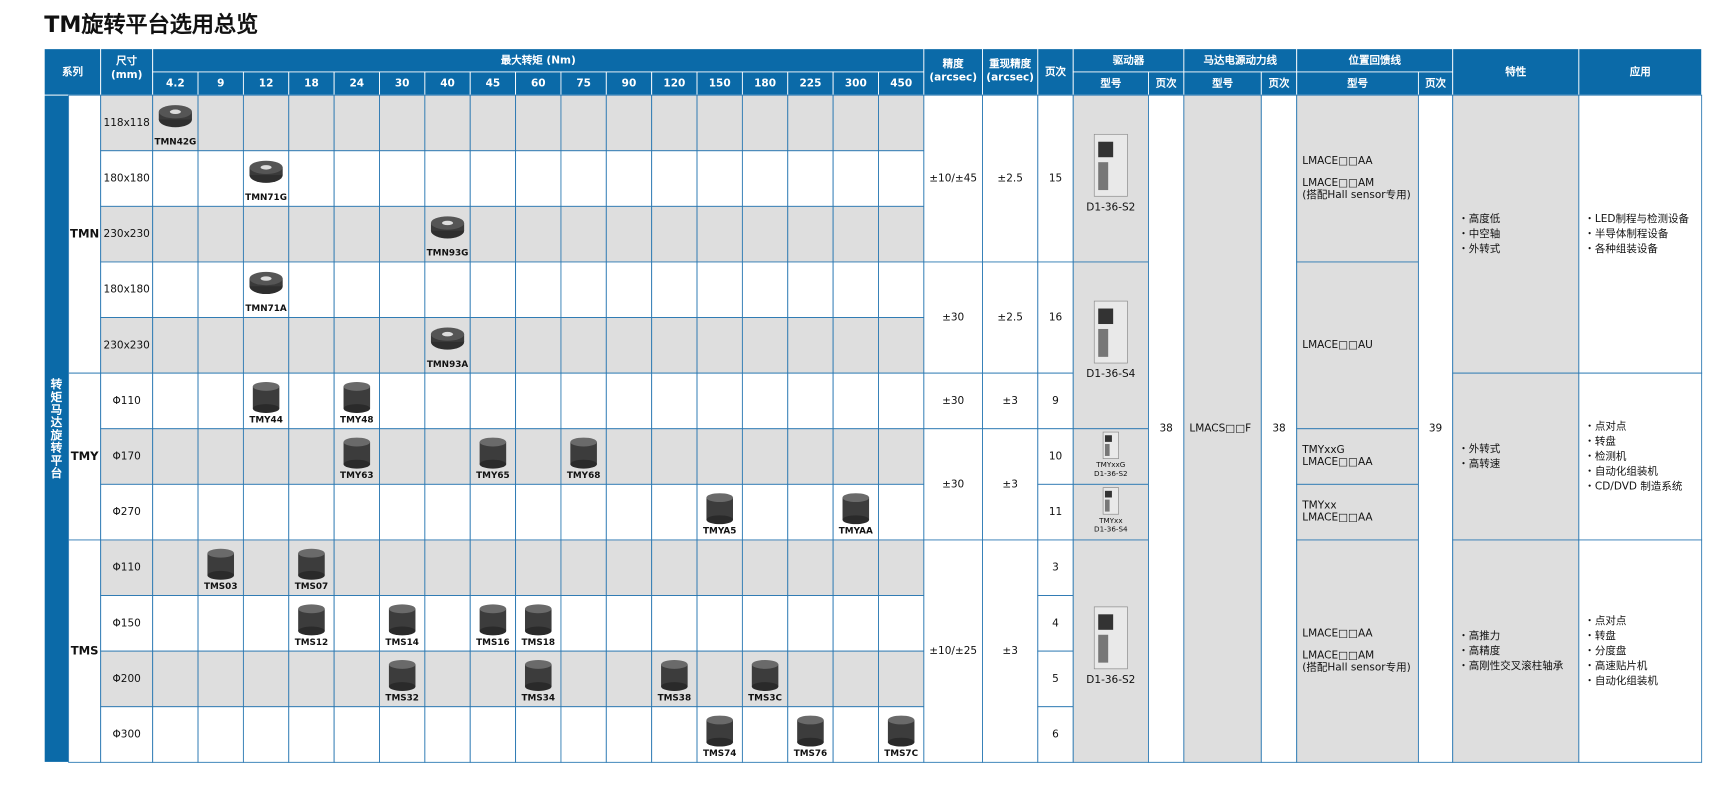 The height and width of the screenshot is (790, 1726). Describe the element at coordinates (151, 25) in the screenshot. I see `page-title: TM旋转平台选用总览` at that location.